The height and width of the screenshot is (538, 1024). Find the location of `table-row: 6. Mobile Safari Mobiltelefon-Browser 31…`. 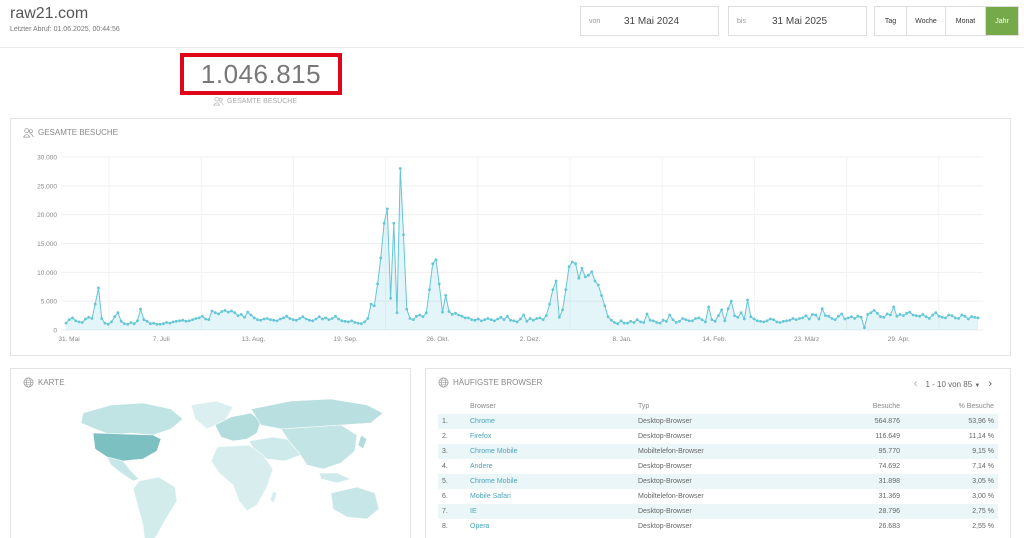

table-row: 6. Mobile Safari Mobiltelefon-Browser 31… is located at coordinates (718, 496).